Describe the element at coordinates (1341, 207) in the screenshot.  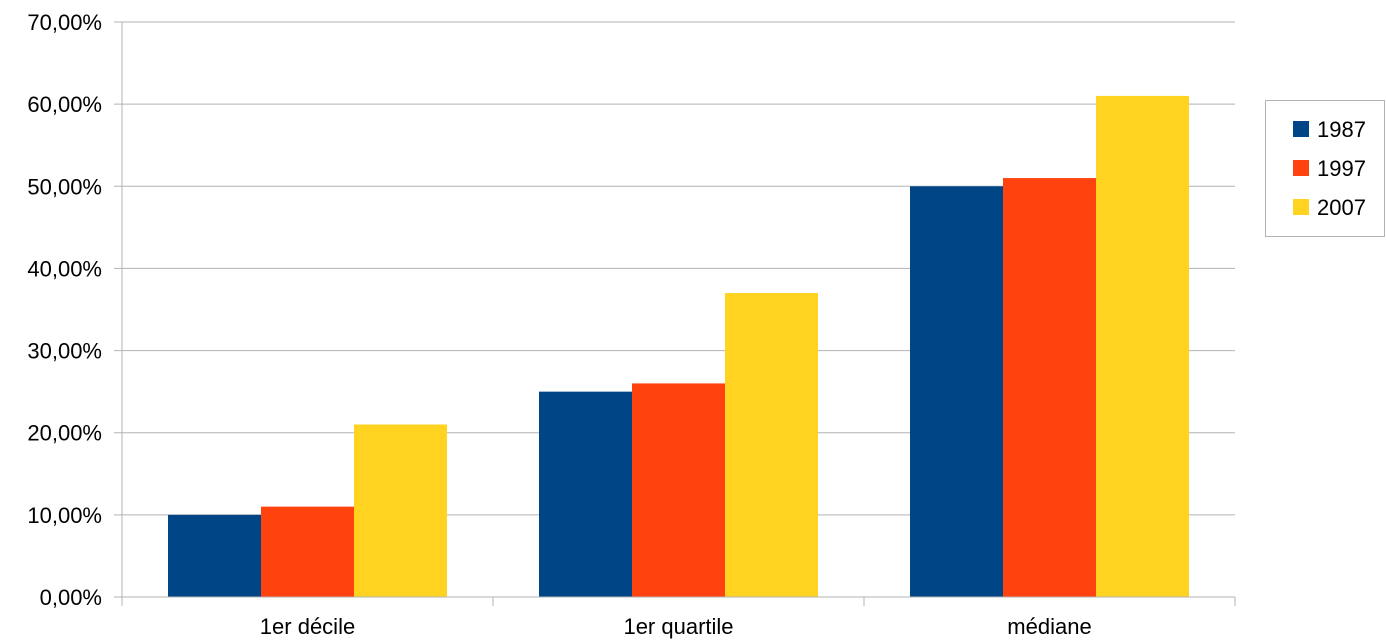
I see `legend-label: 2007` at that location.